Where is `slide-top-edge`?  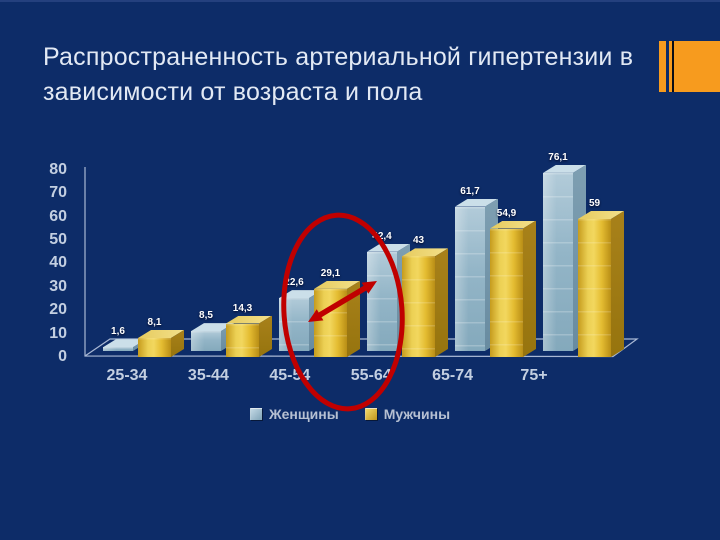 slide-top-edge is located at coordinates (360, 1).